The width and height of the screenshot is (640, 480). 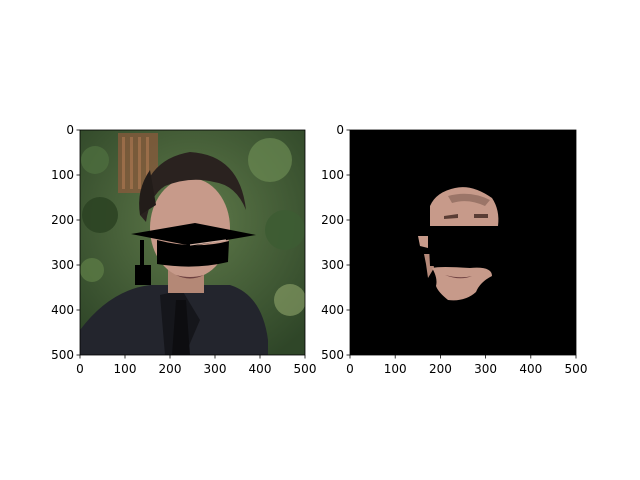 I want to click on right-x-tick-label: 500, so click(x=576, y=369).